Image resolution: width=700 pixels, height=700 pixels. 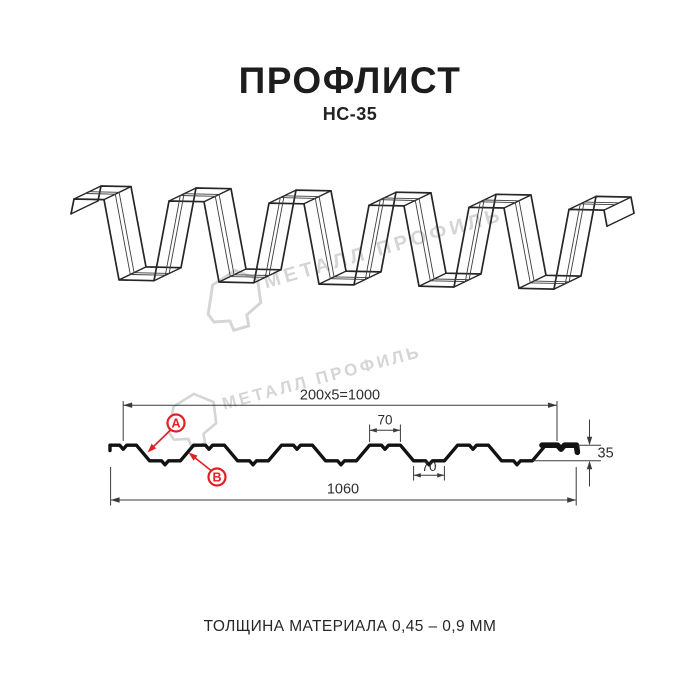 What do you see at coordinates (573, 453) in the screenshot?
I see `dimension-height: 35` at bounding box center [573, 453].